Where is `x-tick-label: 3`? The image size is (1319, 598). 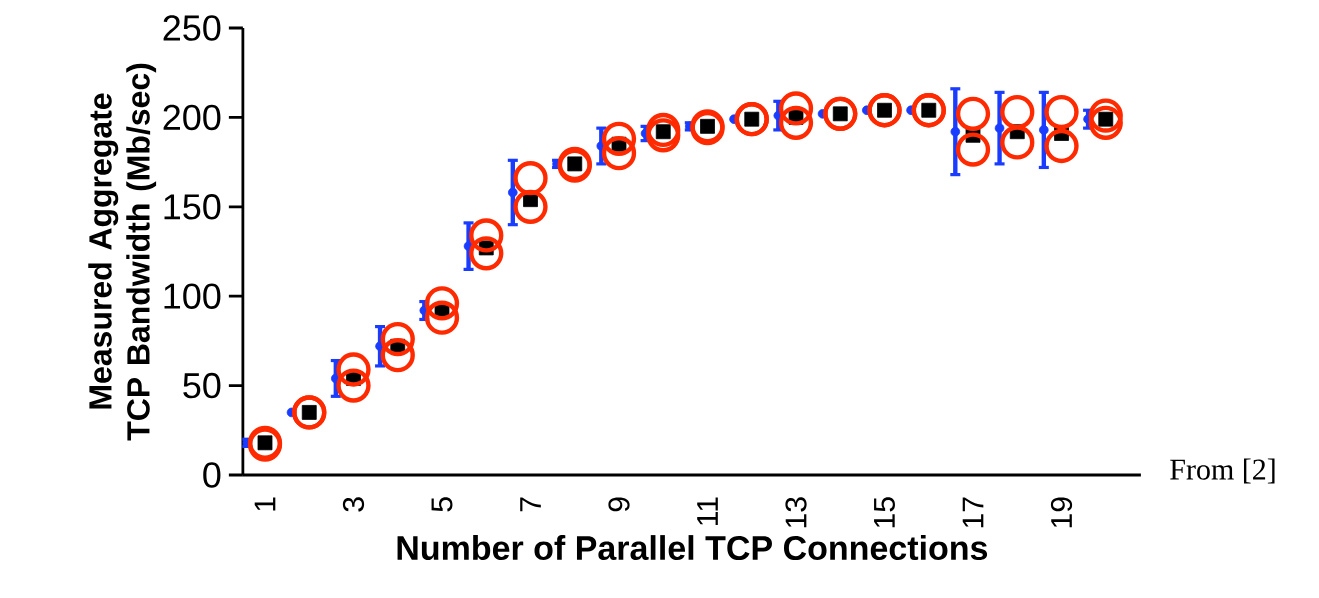 x-tick-label: 3 is located at coordinates (353, 504).